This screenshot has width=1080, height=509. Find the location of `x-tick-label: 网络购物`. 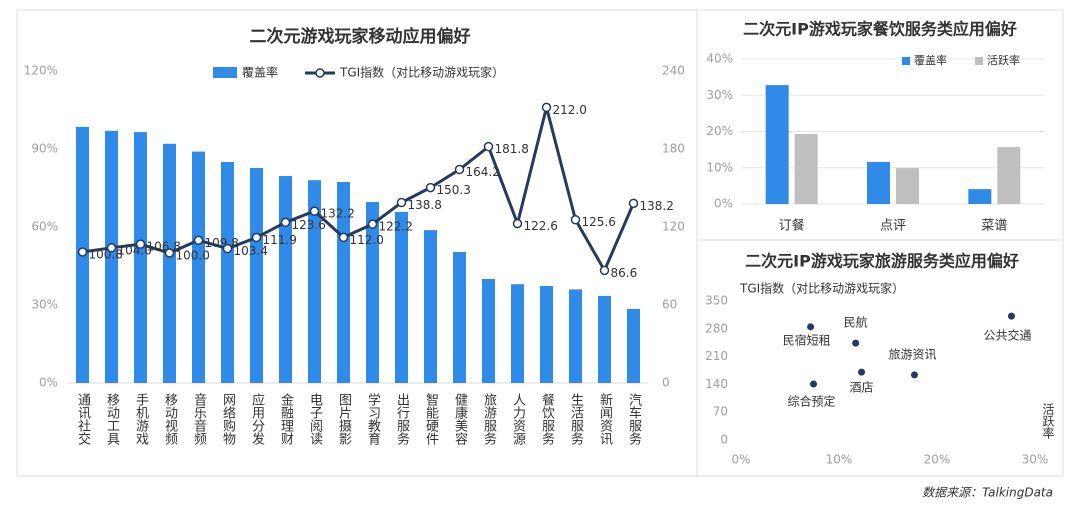

x-tick-label: 网络购物 is located at coordinates (228, 419).